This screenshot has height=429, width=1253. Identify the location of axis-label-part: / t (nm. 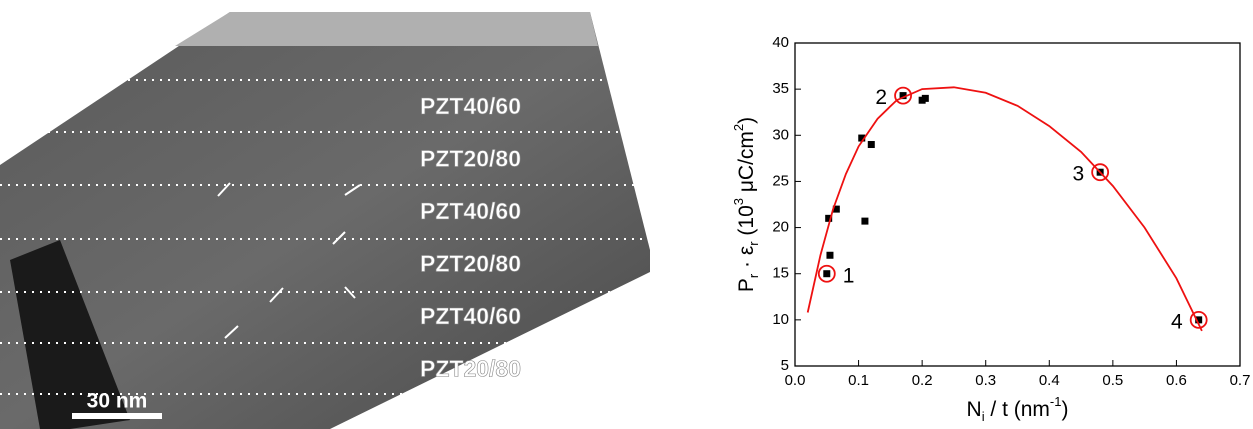
(1017, 409).